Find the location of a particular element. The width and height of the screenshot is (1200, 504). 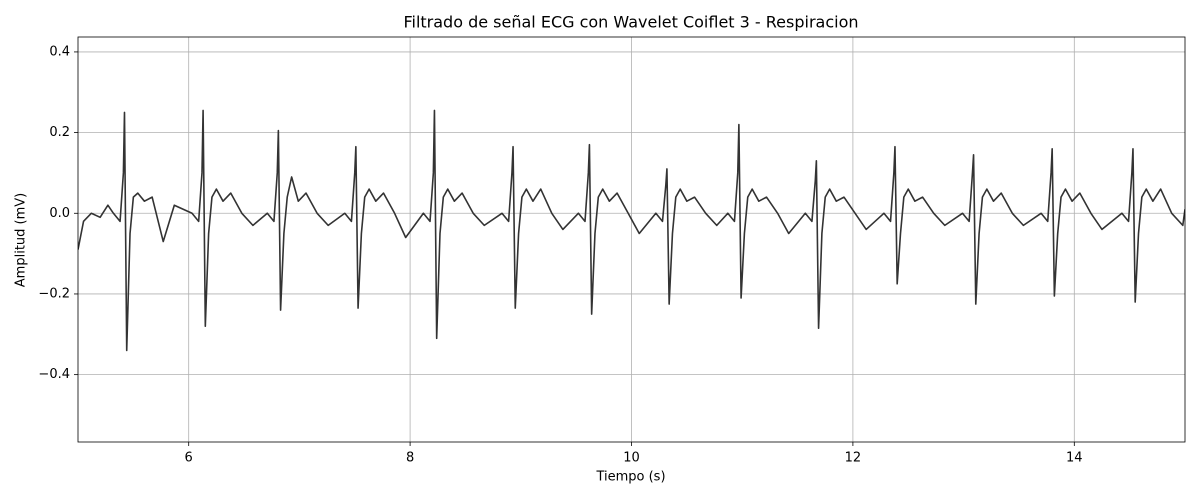

x-tick-label: 14 is located at coordinates (1074, 458).